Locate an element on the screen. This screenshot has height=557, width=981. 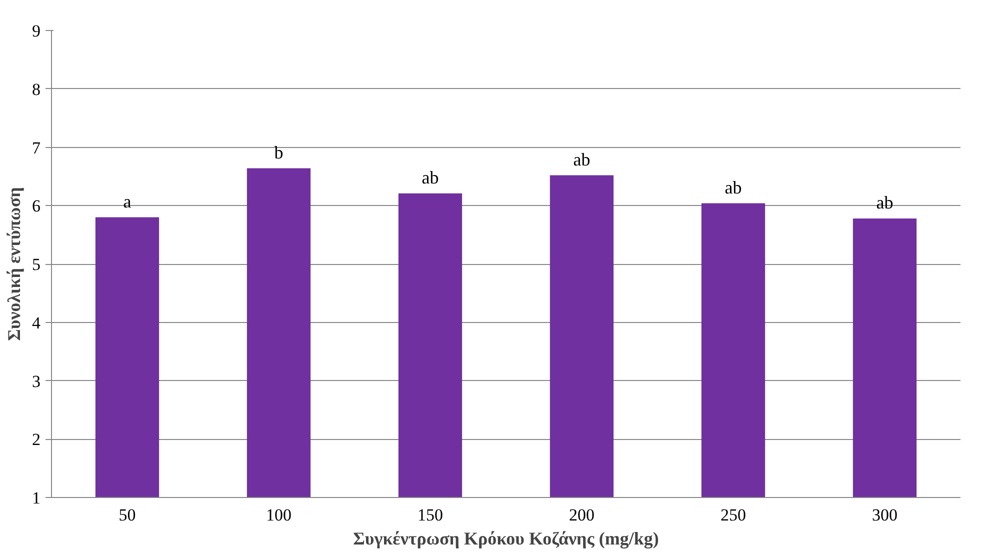
x-tick-label: 50 is located at coordinates (127, 515).